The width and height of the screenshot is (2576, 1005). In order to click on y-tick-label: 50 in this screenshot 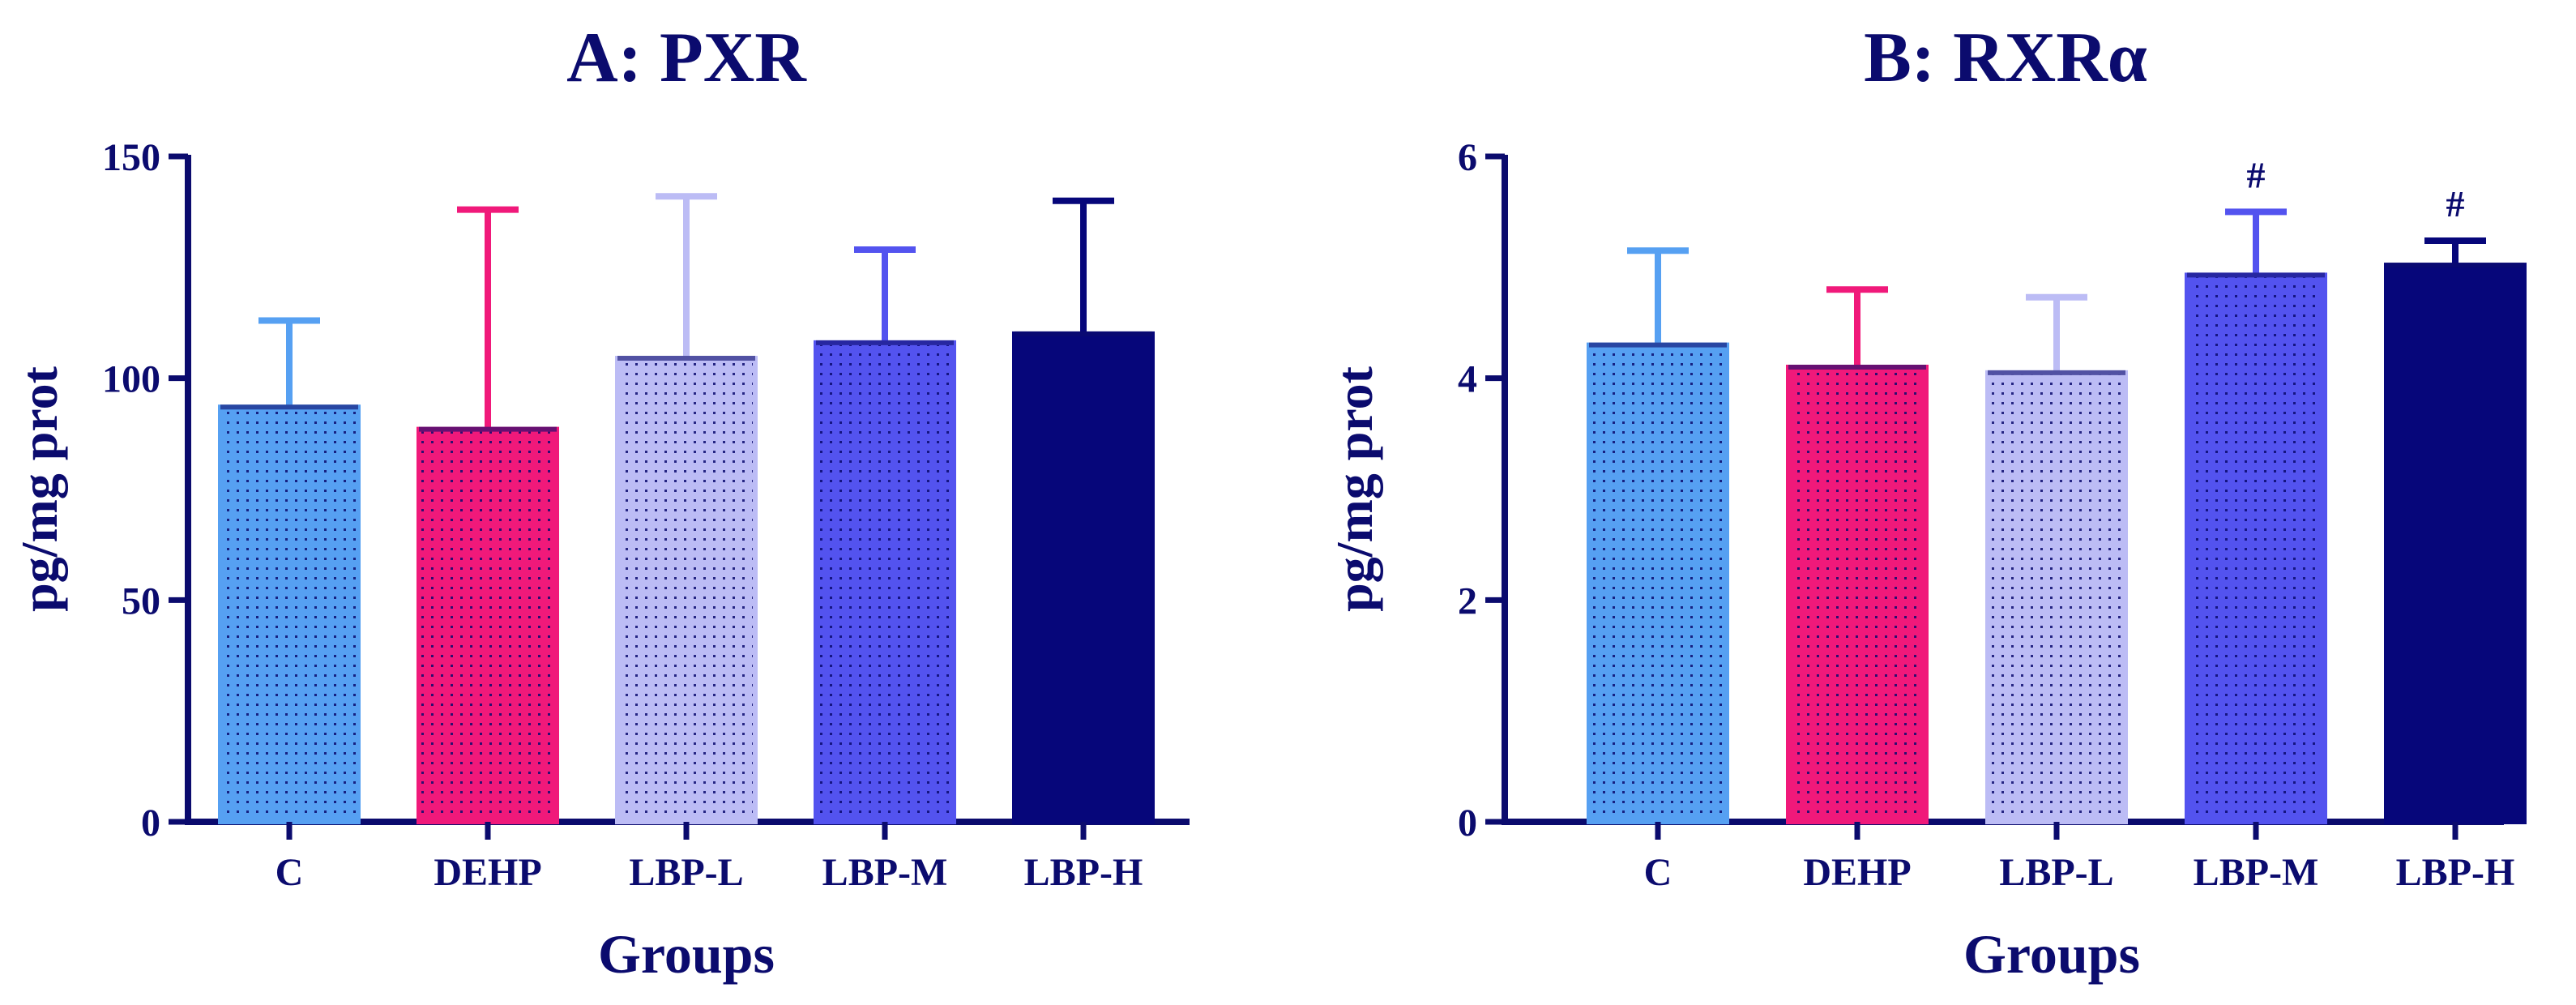, I will do `click(141, 600)`.